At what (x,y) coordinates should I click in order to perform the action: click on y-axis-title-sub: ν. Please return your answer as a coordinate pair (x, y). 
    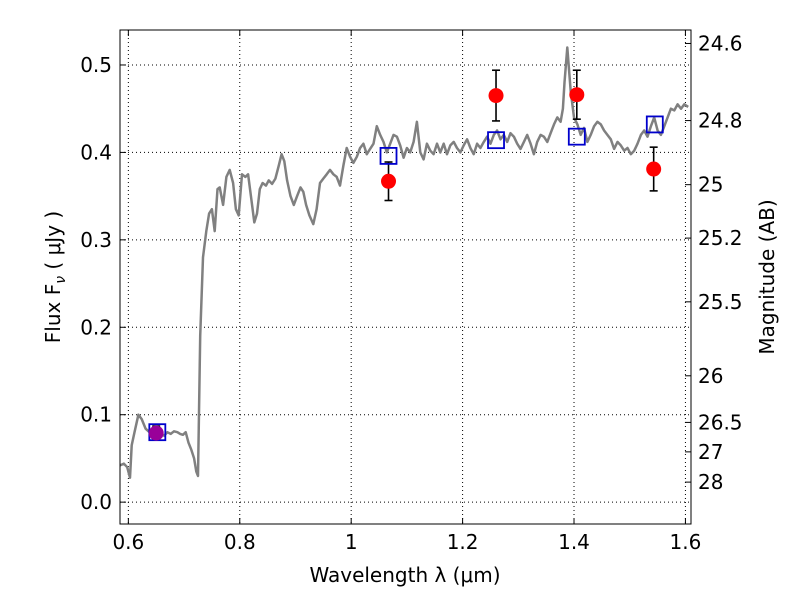
    Looking at the image, I should click on (61, 280).